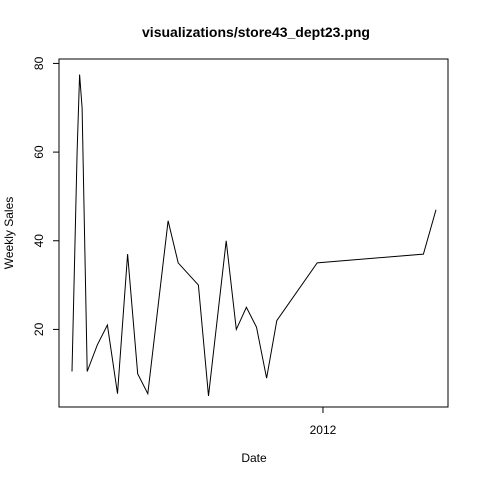 This screenshot has height=480, width=480. What do you see at coordinates (39, 241) in the screenshot?
I see `y-tick-label: 40` at bounding box center [39, 241].